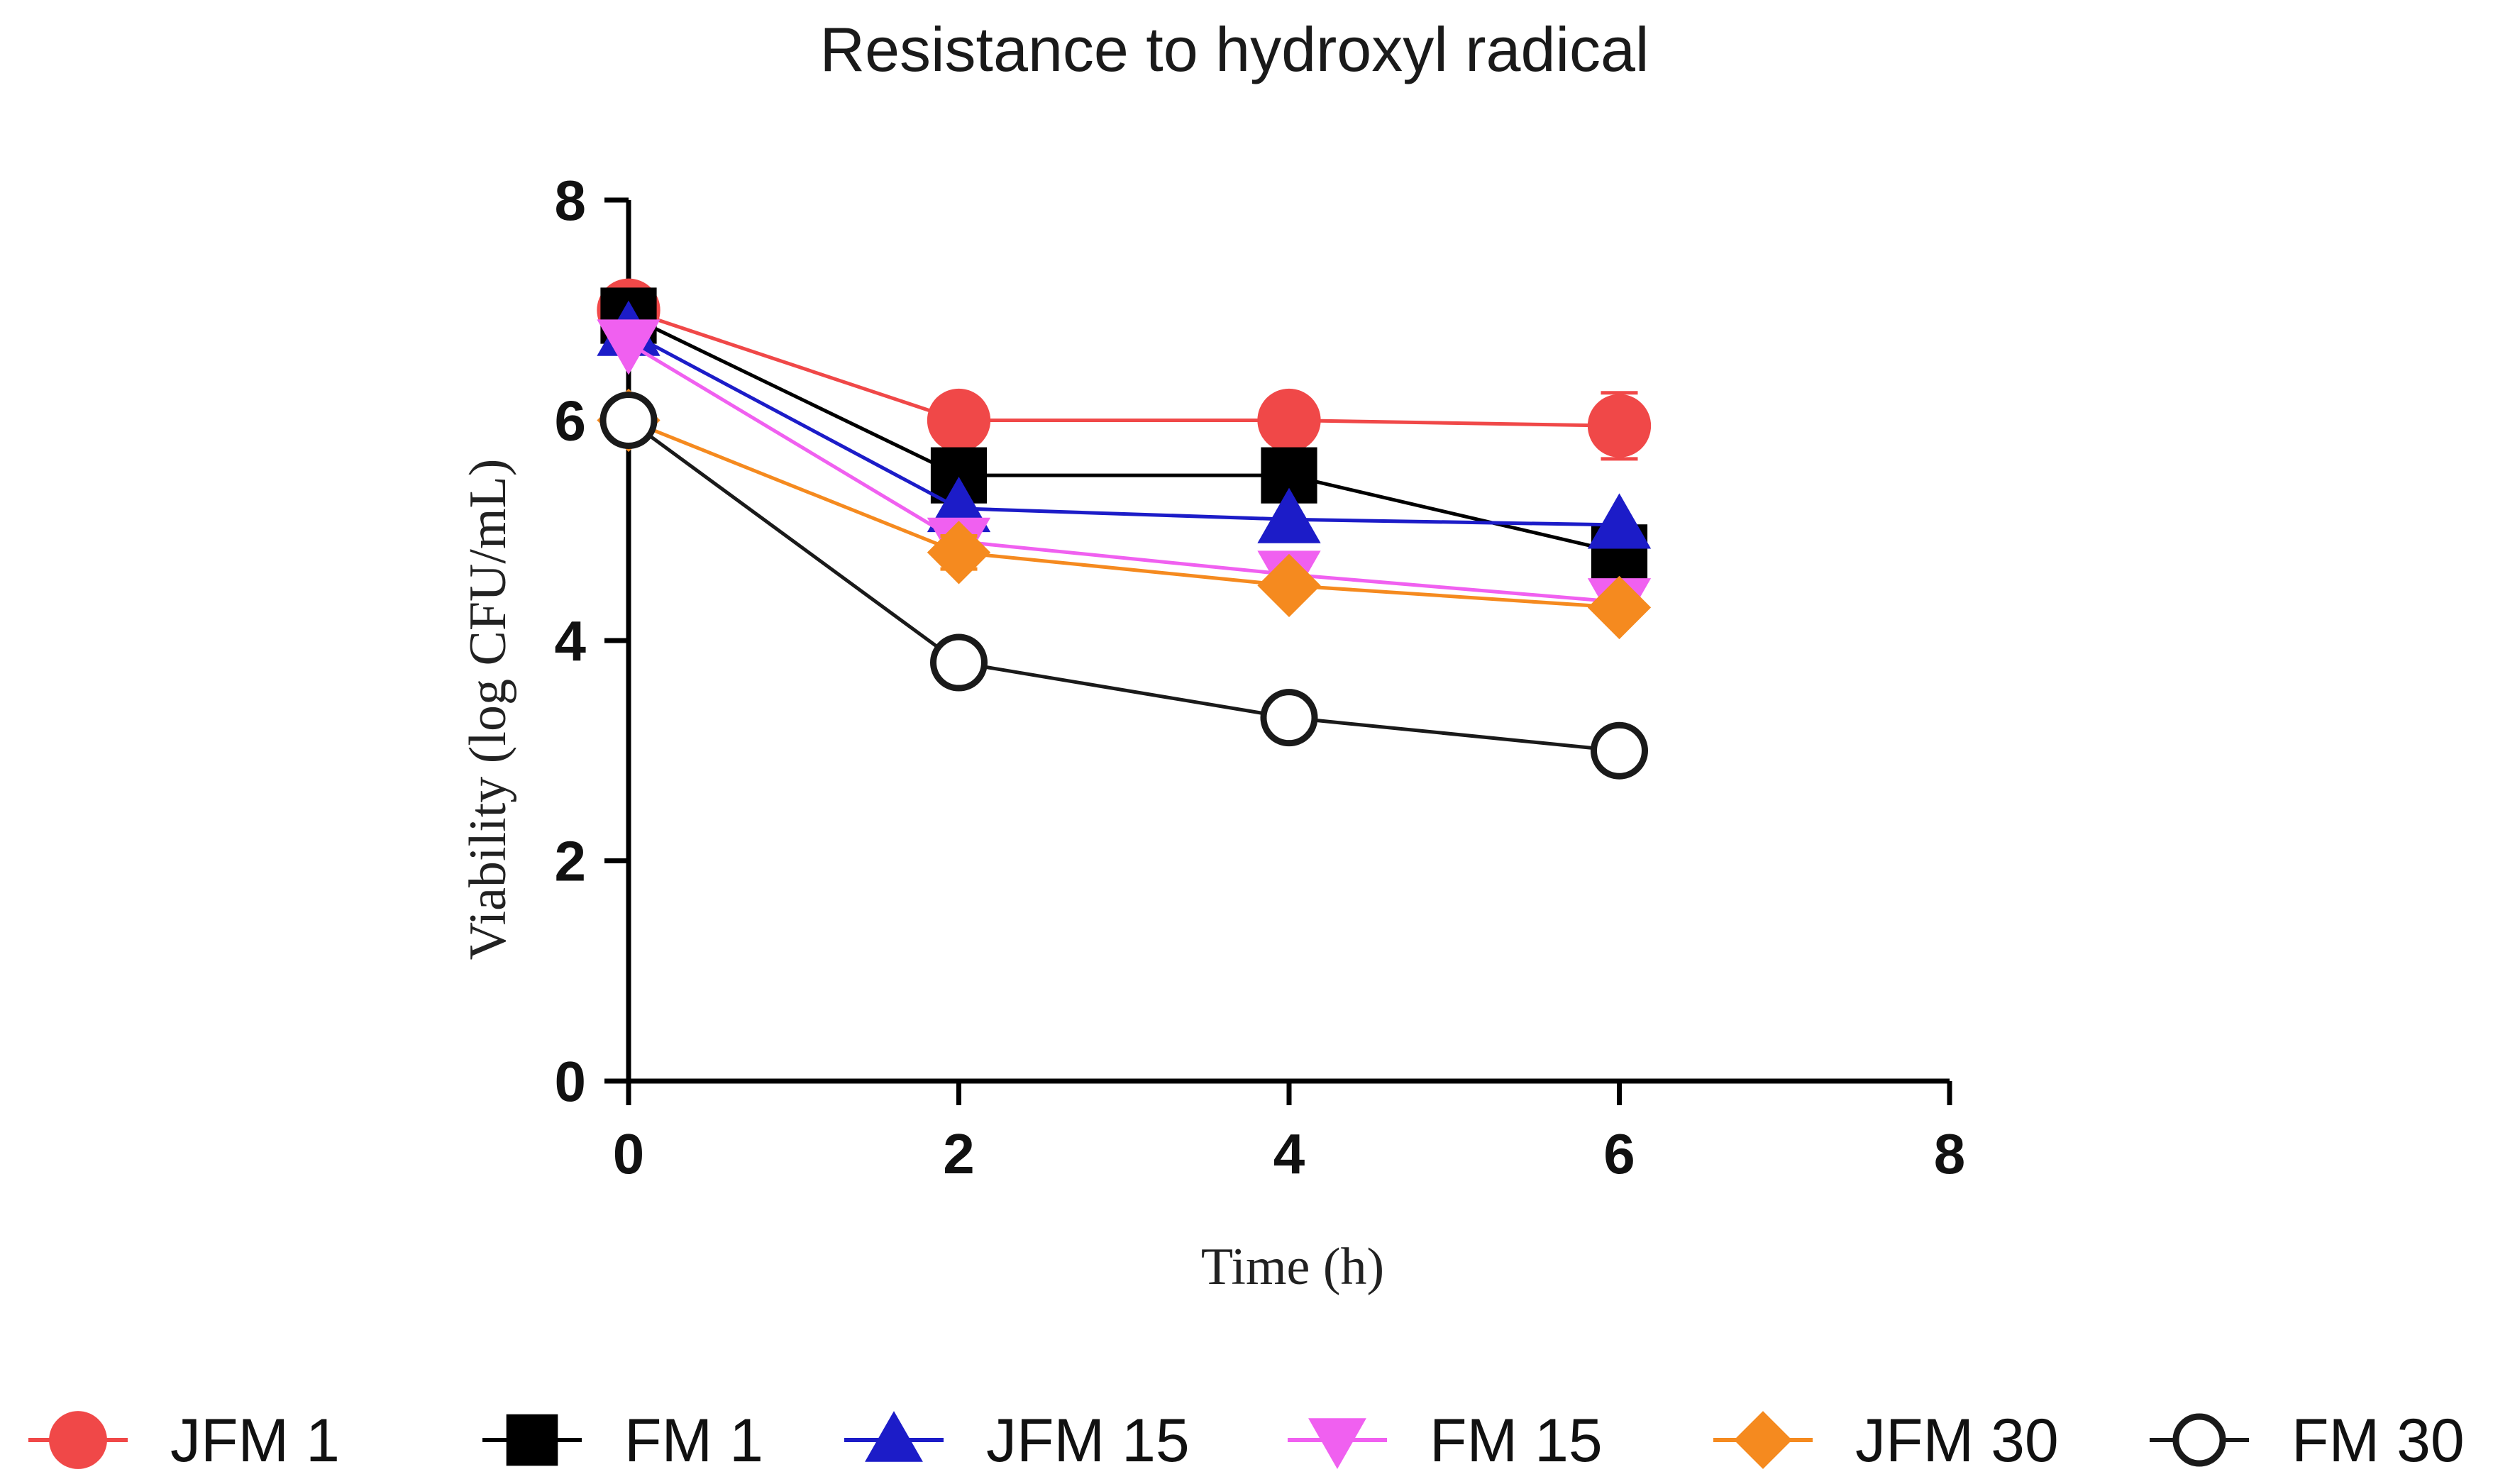 This screenshot has width=2515, height=1484. I want to click on legend-item-jfm-1: JFM 1, so click(184, 1441).